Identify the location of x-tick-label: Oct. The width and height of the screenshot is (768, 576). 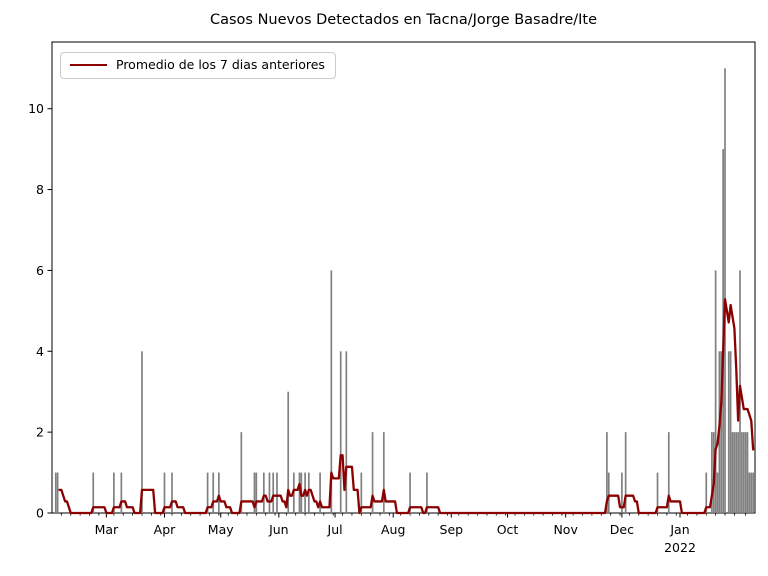
(508, 529).